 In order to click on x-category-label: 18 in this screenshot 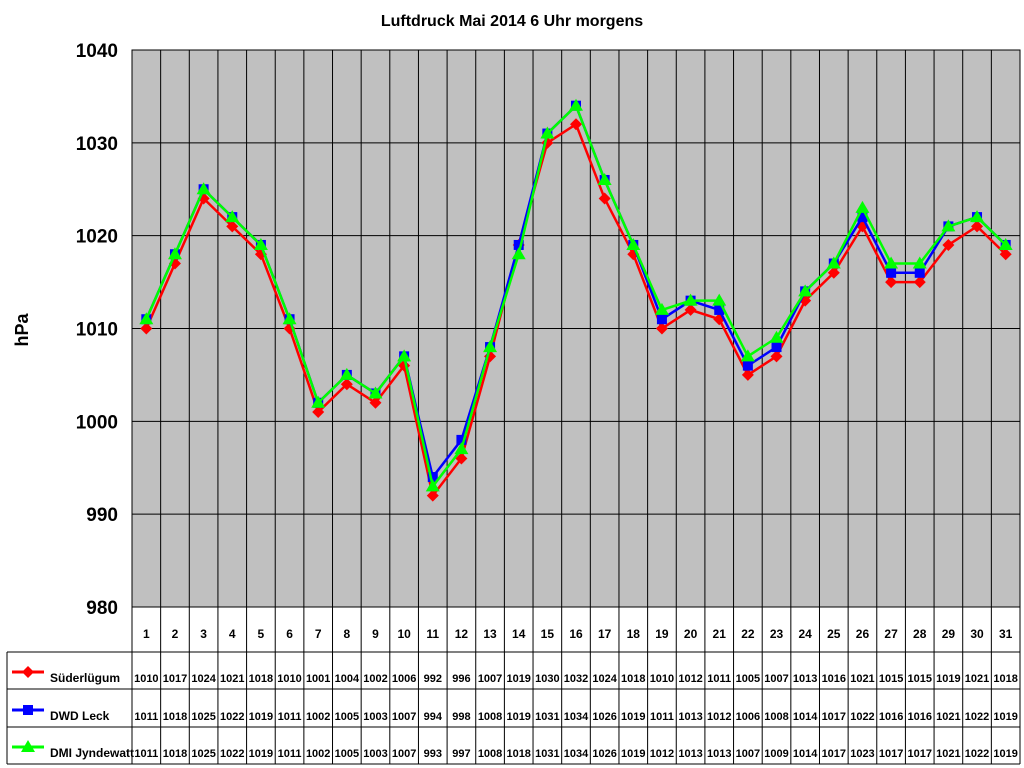, I will do `click(634, 634)`.